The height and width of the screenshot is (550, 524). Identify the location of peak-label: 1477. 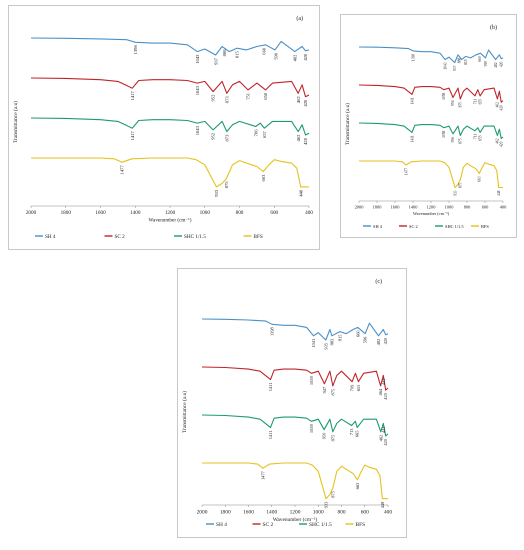
(262, 475).